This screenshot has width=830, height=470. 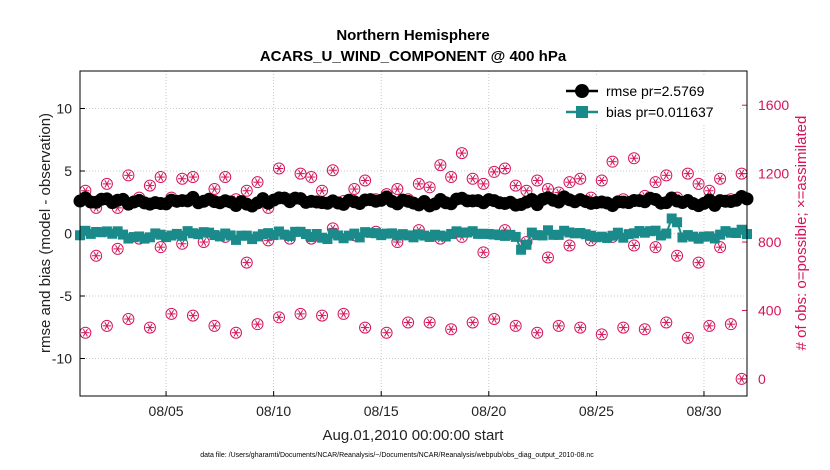 What do you see at coordinates (655, 91) in the screenshot?
I see `legend-rmse-label: rmse pr=2.5769` at bounding box center [655, 91].